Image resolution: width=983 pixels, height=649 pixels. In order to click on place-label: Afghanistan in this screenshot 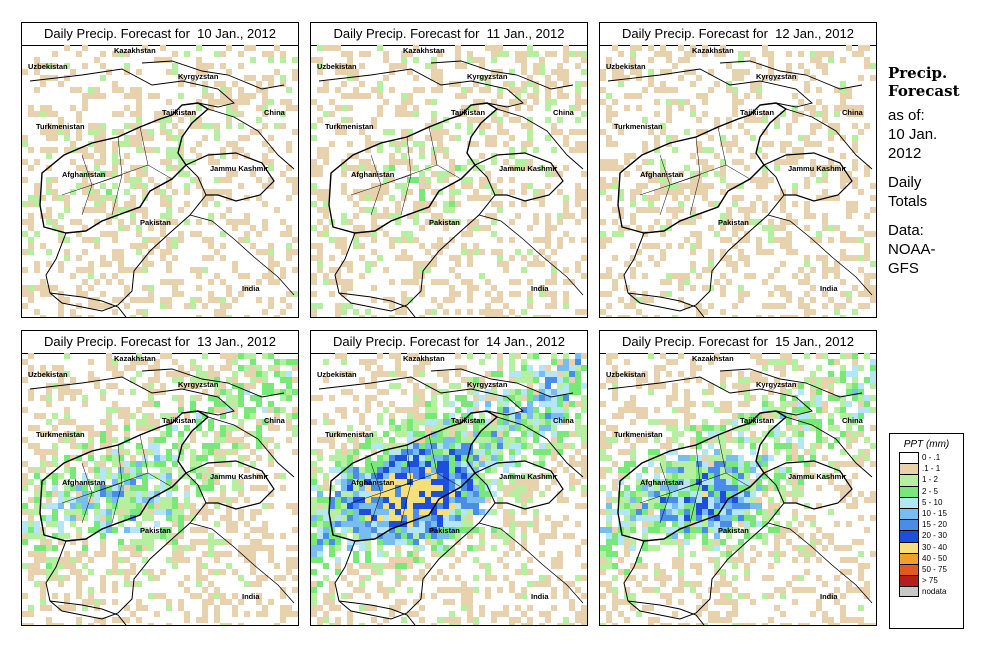, I will do `click(662, 174)`.